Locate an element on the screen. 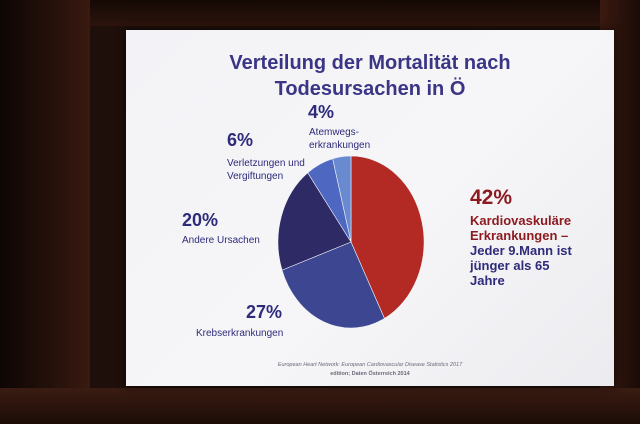 The height and width of the screenshot is (424, 640). source-line-2: edition; Daten Österreich 2014 is located at coordinates (370, 374).